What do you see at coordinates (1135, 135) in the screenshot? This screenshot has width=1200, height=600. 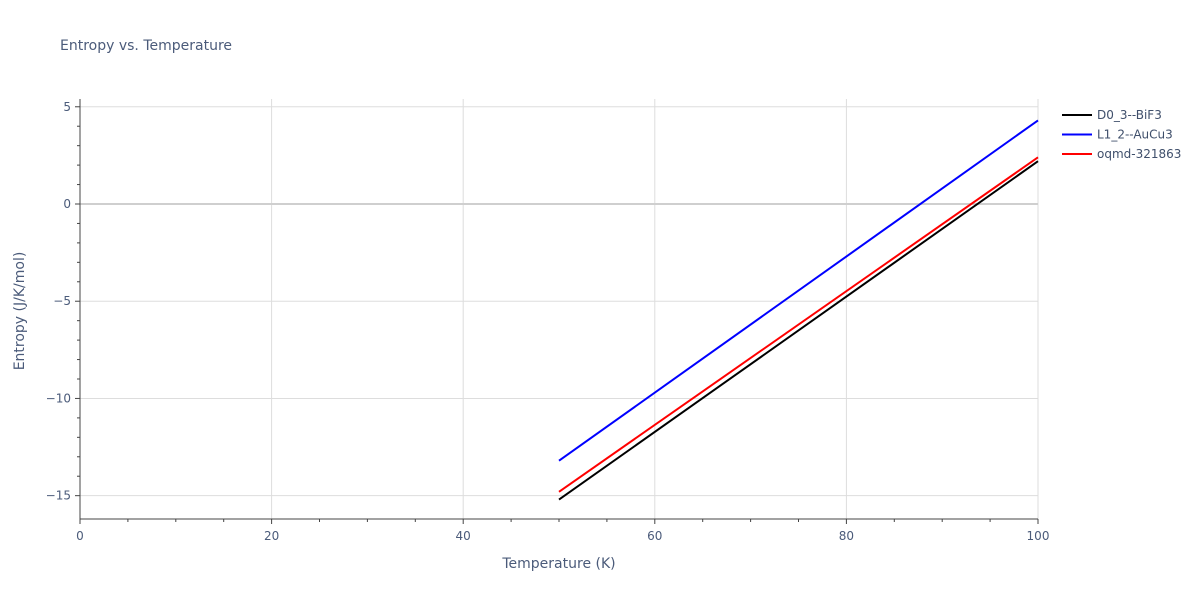 I see `legend-label-2: L1_2--AuCu3` at bounding box center [1135, 135].